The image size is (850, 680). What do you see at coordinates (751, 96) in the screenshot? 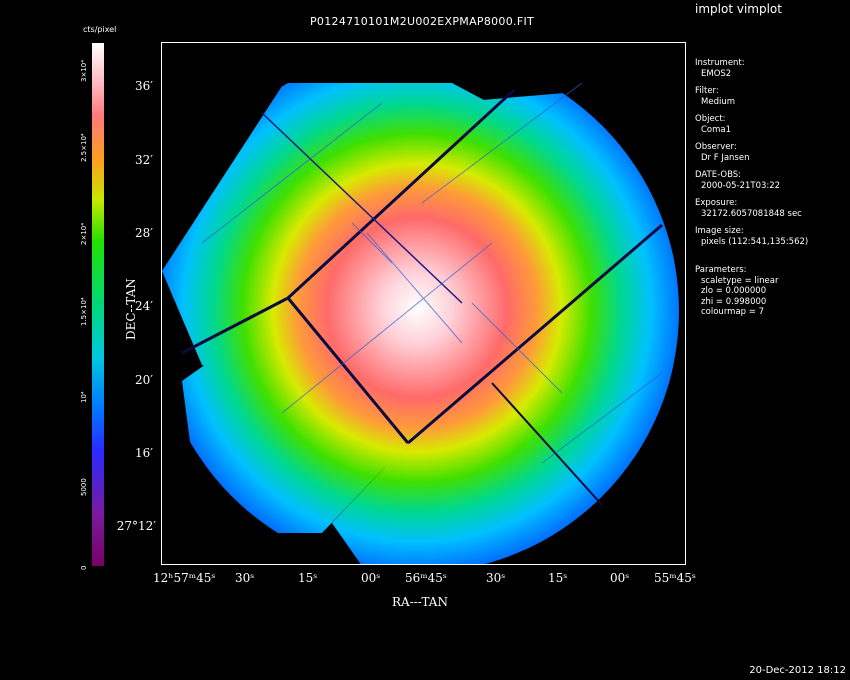
I see `meta-filter: Filter: Medium` at bounding box center [751, 96].